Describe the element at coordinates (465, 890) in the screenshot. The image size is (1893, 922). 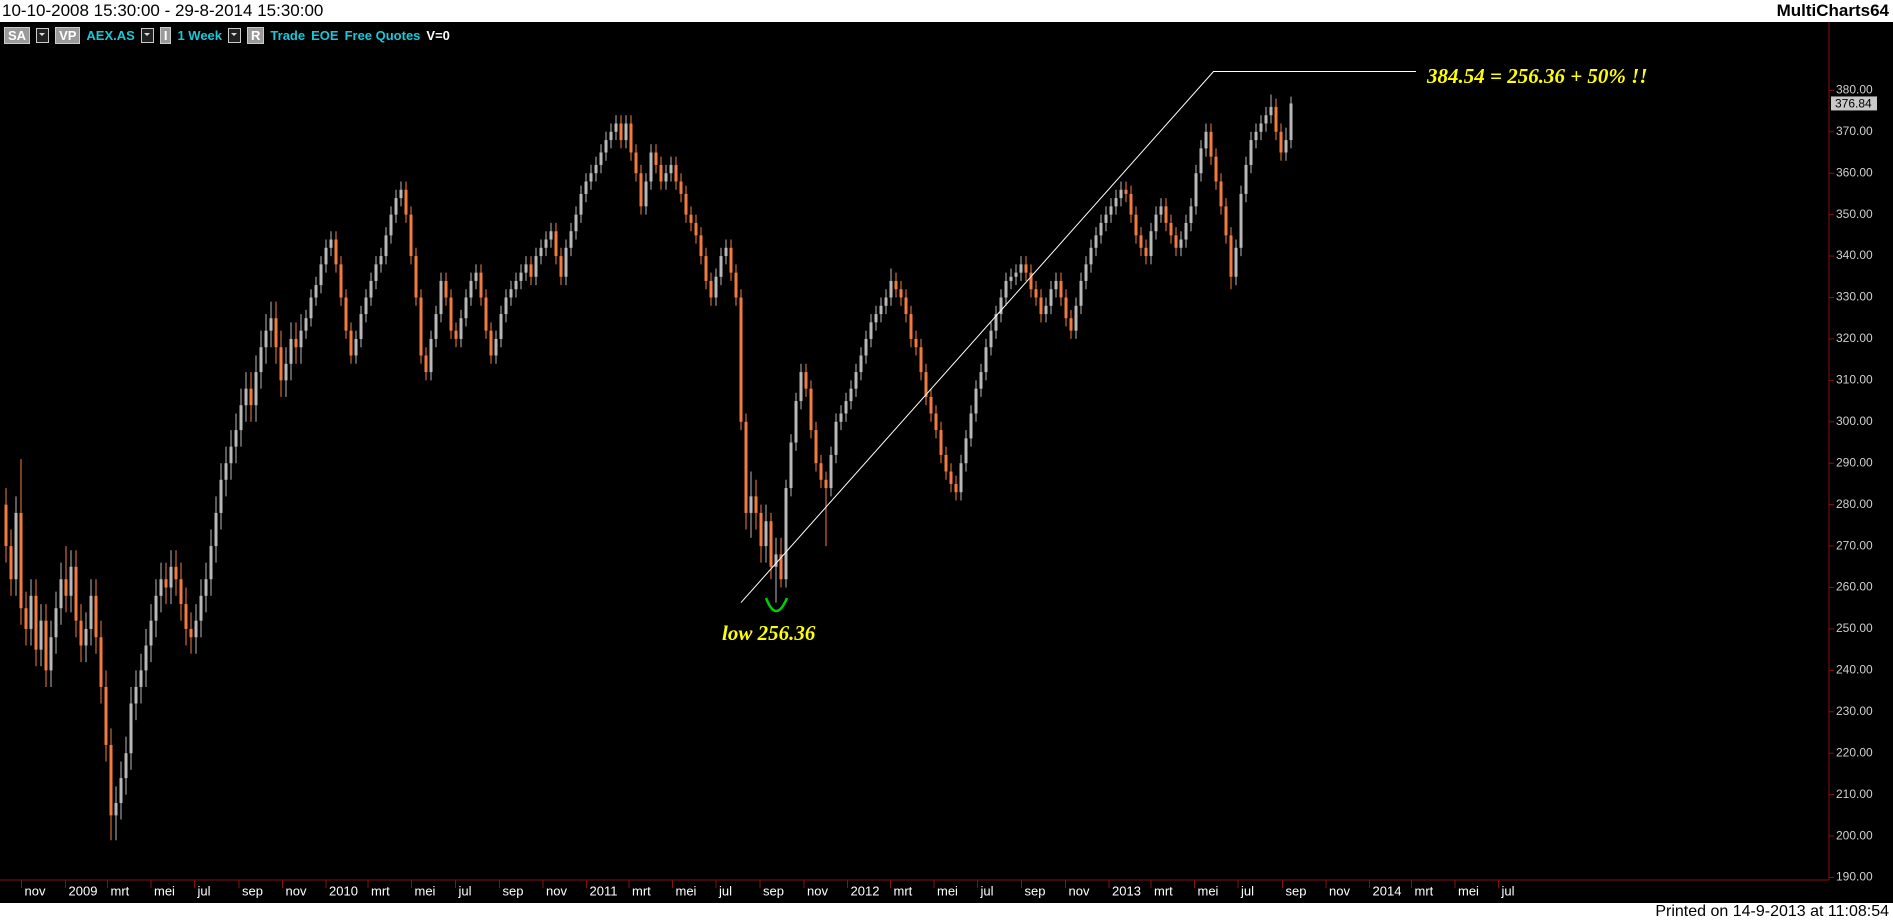
I see `x-tick-label: jul` at that location.